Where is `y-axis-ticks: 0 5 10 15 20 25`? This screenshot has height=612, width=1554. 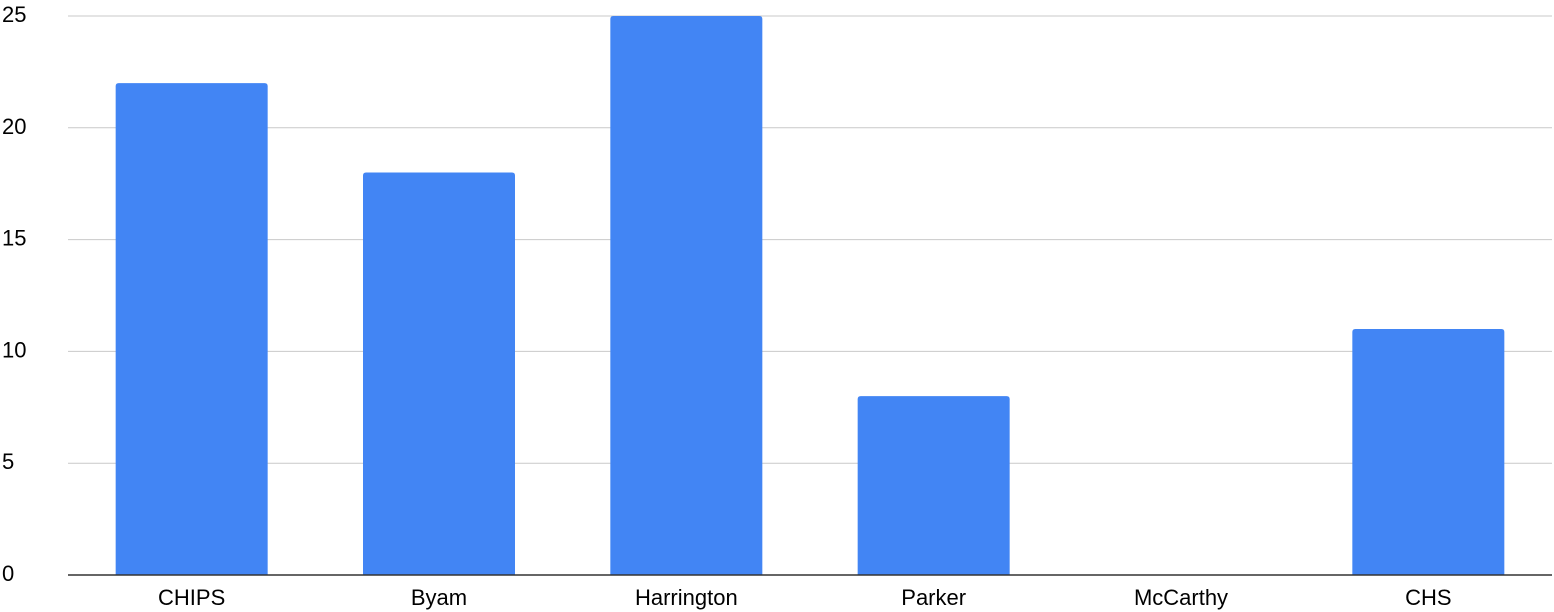 y-axis-ticks: 0 5 10 15 20 25 is located at coordinates (14, 294).